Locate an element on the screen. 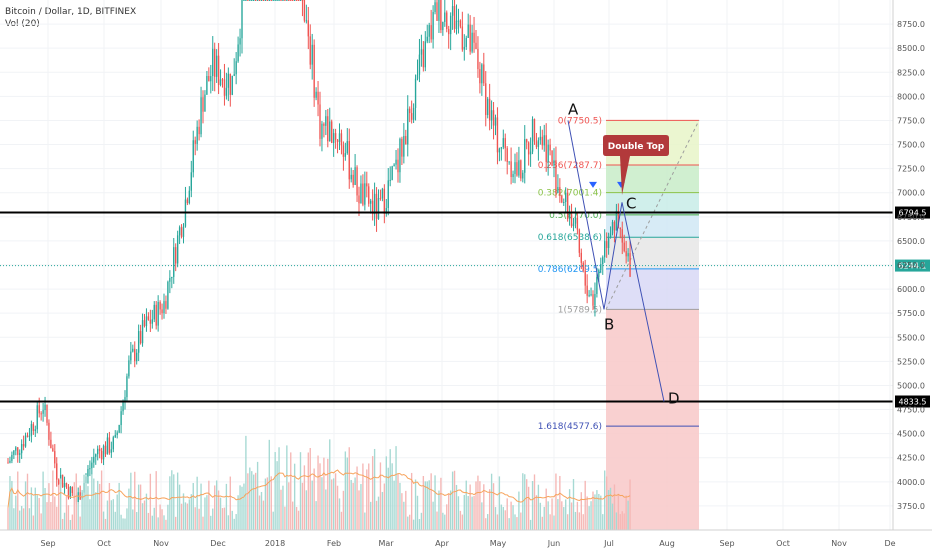 This screenshot has width=932, height=550. abcd-label-b: B is located at coordinates (609, 324).